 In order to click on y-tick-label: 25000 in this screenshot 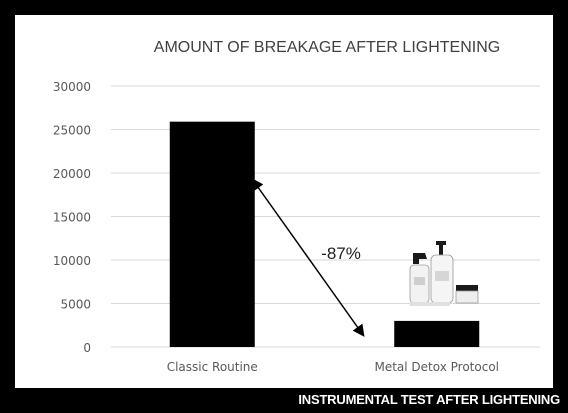, I will do `click(72, 131)`.